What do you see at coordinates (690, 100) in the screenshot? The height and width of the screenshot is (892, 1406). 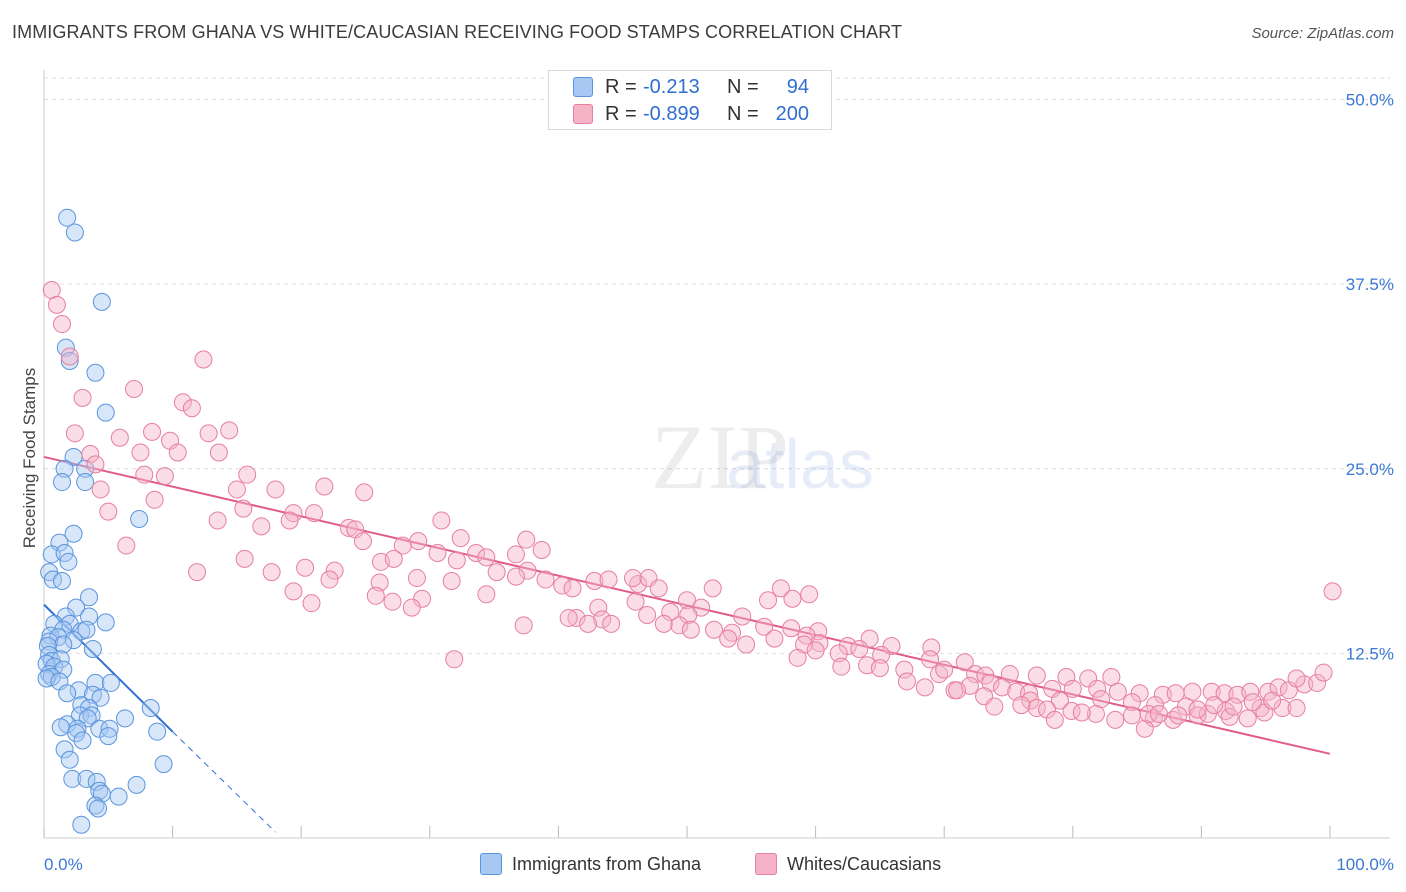 I see `correlation-legend: R = -0.213 N = 94 R = -0.899 N = 200` at bounding box center [690, 100].